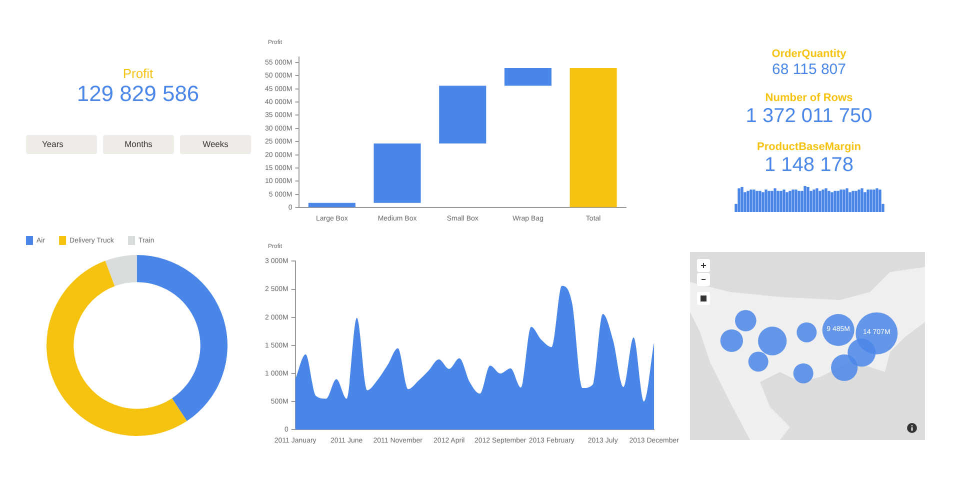  What do you see at coordinates (809, 165) in the screenshot?
I see `text: 1 148 178` at bounding box center [809, 165].